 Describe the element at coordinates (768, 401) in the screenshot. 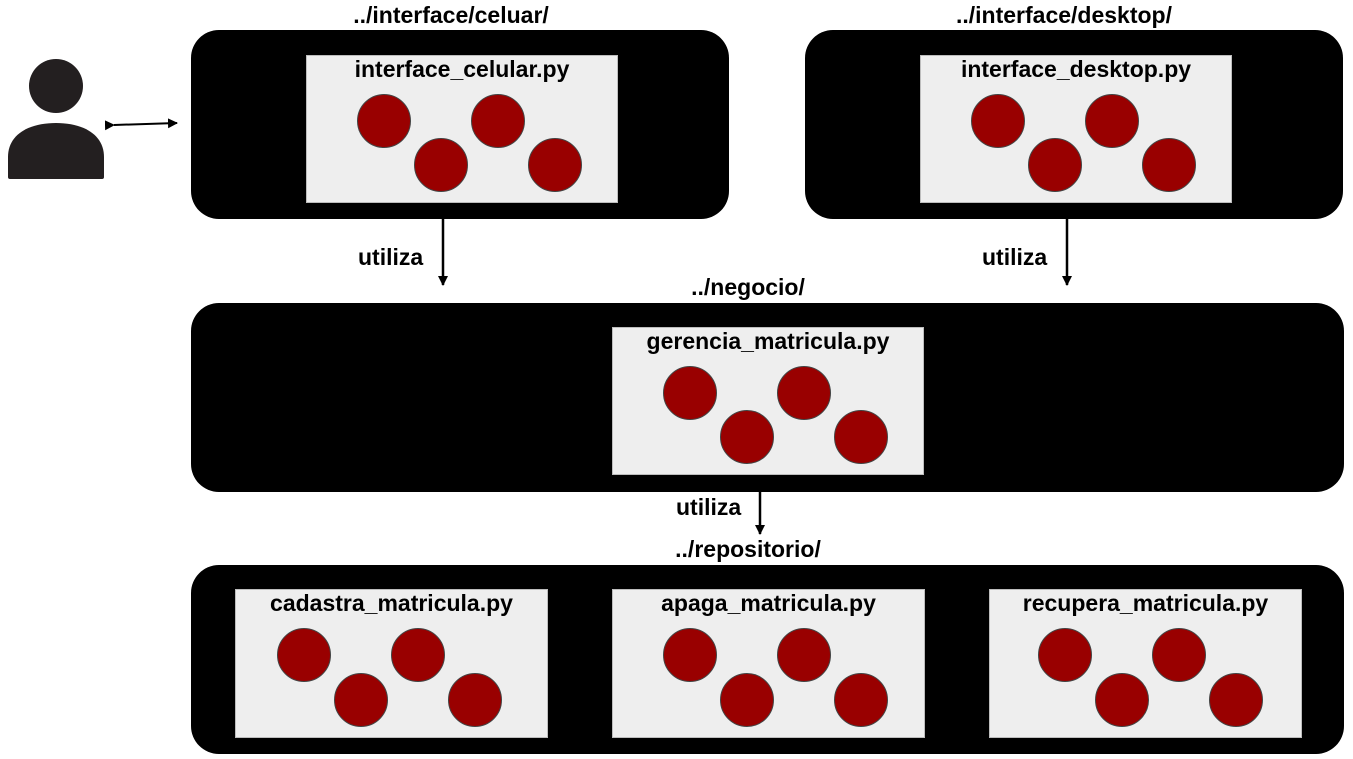

I see `module-gerencia-matricula: gerencia_matricula.py` at that location.